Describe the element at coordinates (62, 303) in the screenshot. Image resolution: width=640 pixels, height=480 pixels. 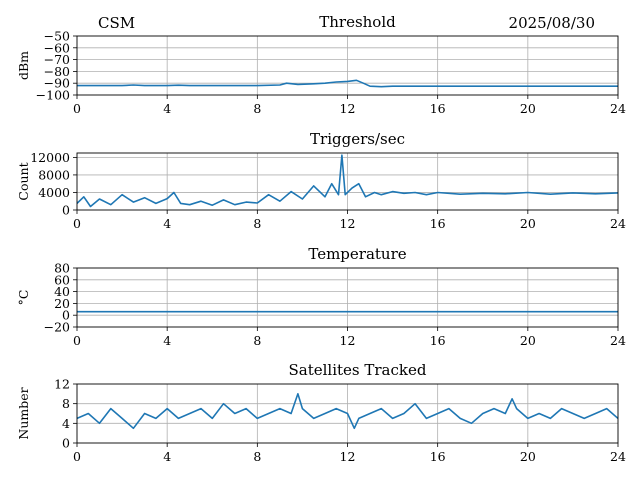
I see `y-tick-label: 20` at that location.